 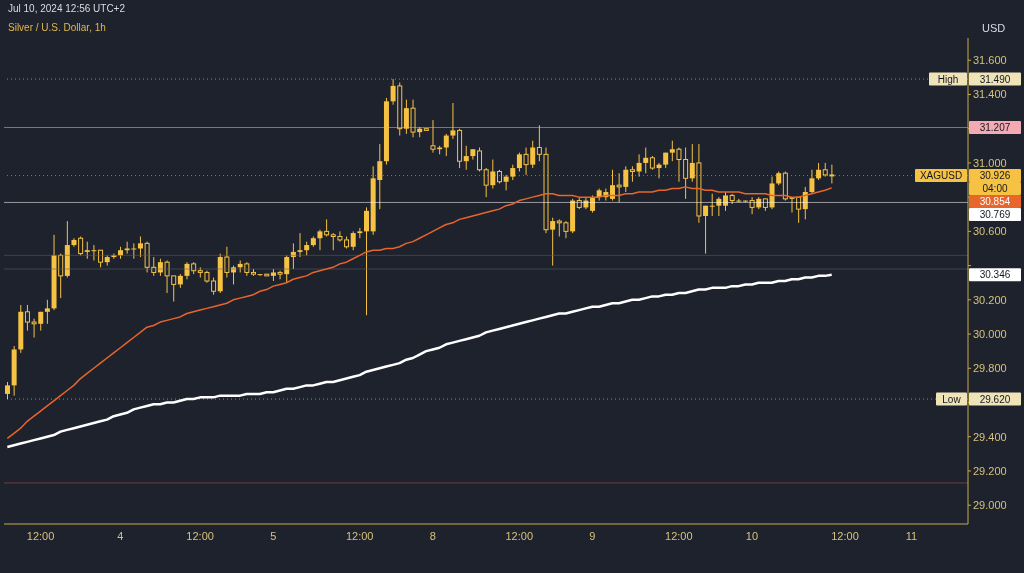 What do you see at coordinates (990, 368) in the screenshot?
I see `y-tick-label: 29.800` at bounding box center [990, 368].